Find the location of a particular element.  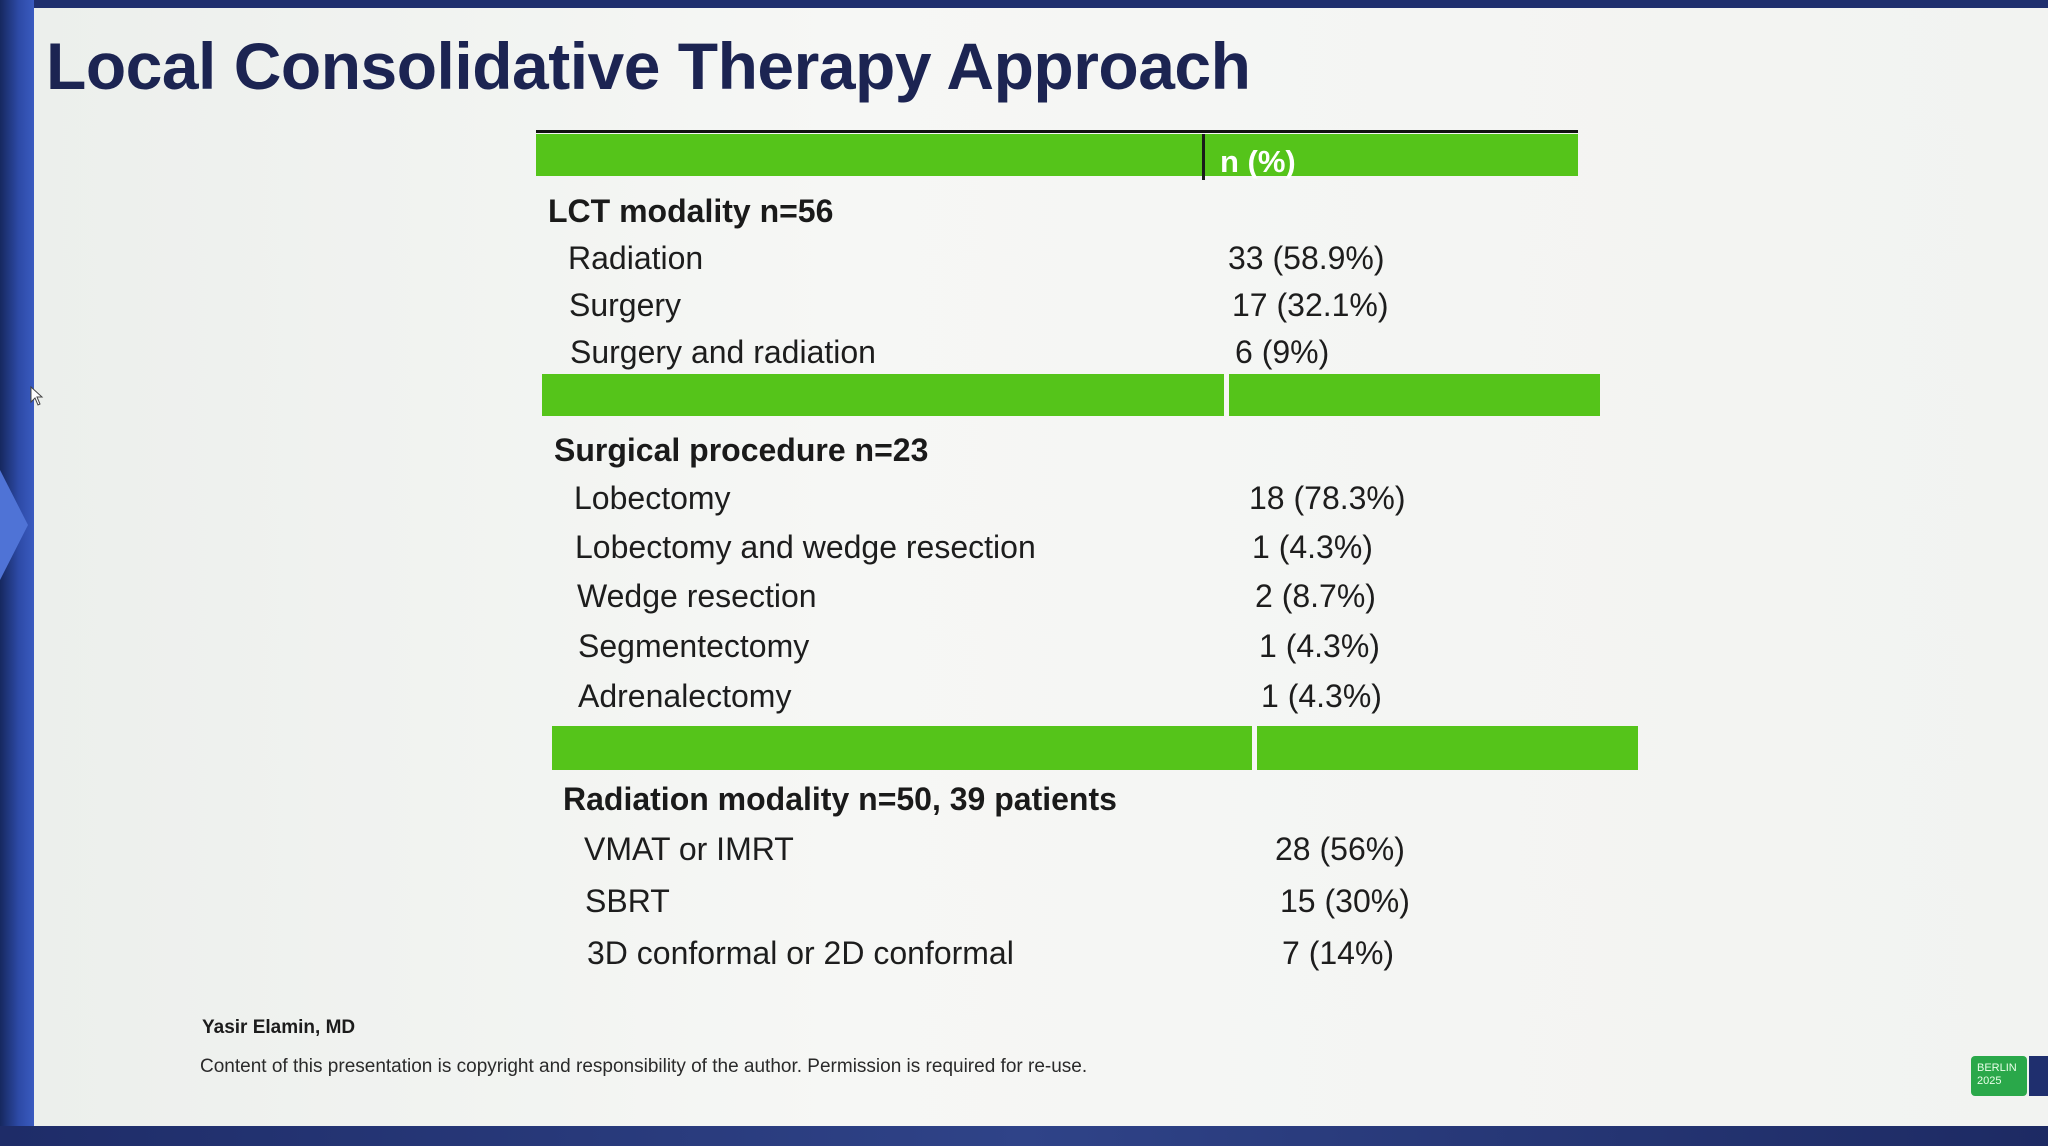

header-n-percent: n (%) is located at coordinates (1258, 161).